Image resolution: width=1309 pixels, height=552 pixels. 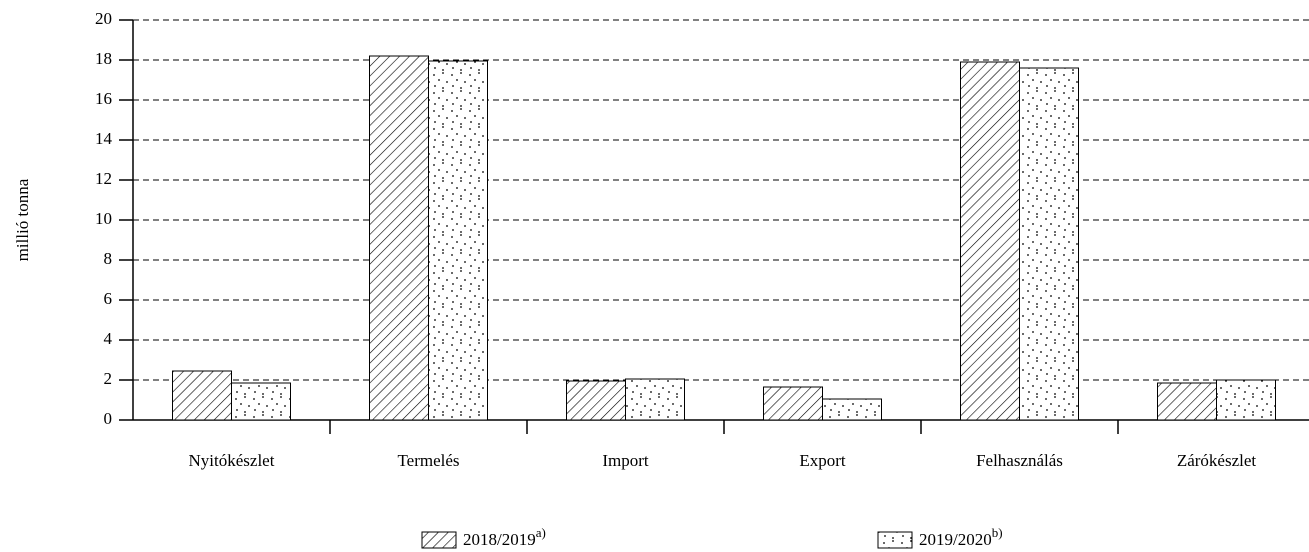 I want to click on legend-label: 2019/2020b), so click(x=961, y=537).